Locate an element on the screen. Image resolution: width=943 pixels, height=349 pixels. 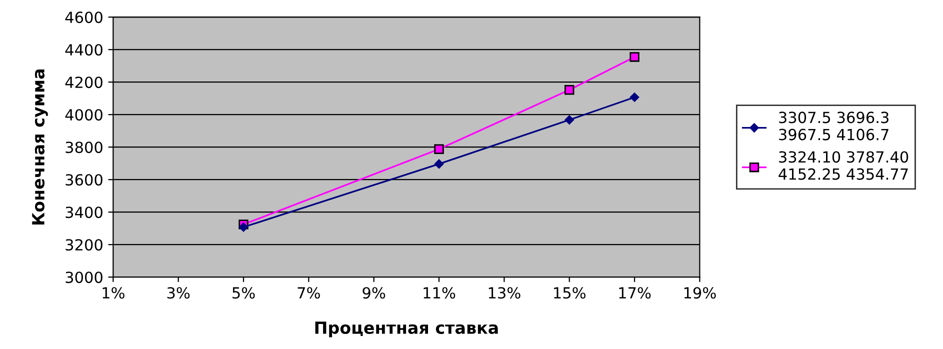
x-tick-label: 9% is located at coordinates (374, 293).